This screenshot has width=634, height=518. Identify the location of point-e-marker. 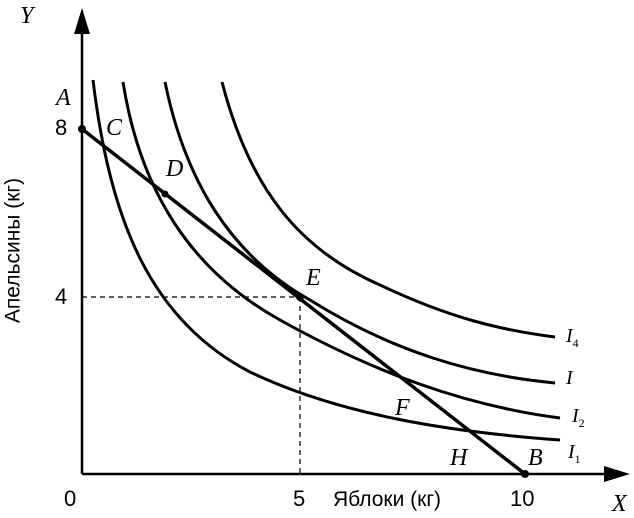
(300, 297).